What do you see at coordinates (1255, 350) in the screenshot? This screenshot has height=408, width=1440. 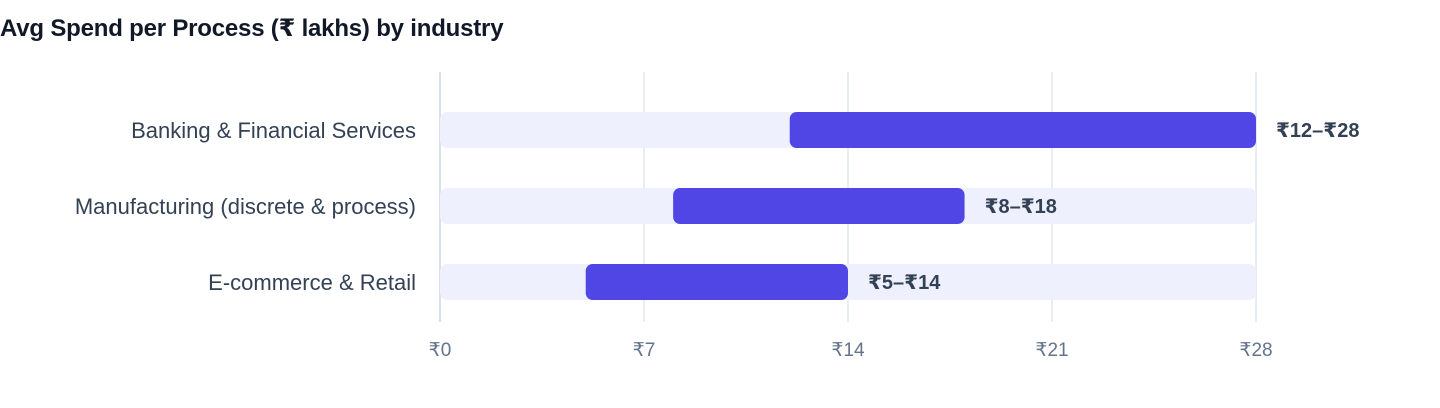 I see `x-tick-label: ₹28` at bounding box center [1255, 350].